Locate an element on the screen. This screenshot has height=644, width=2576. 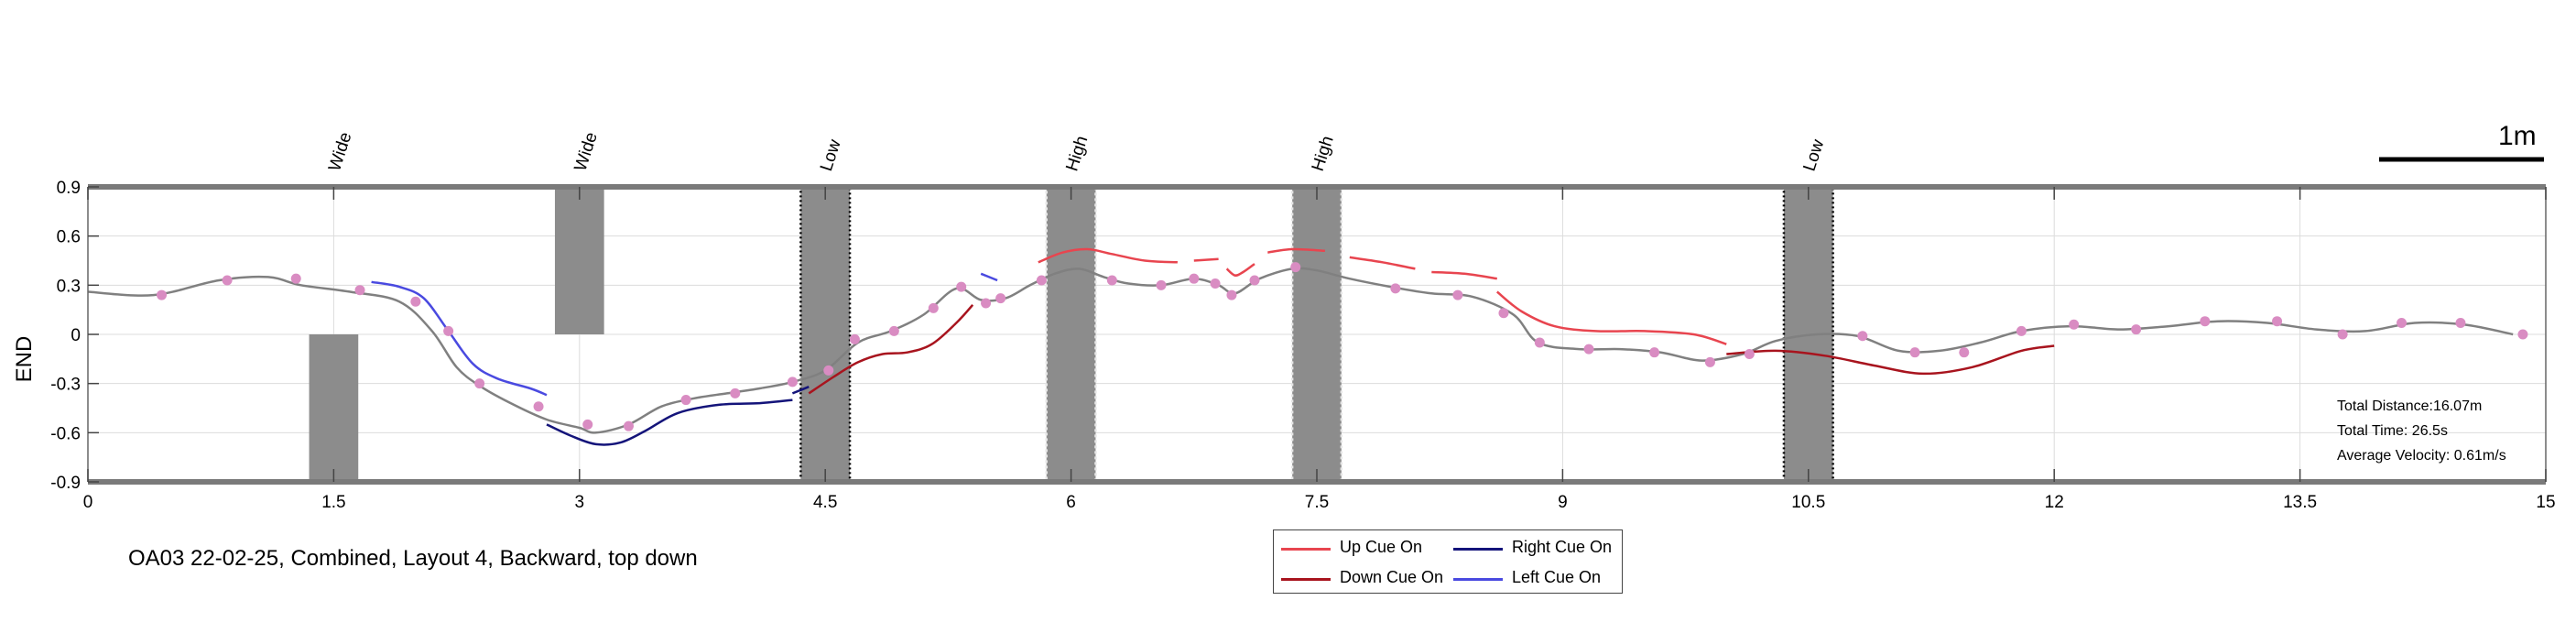
x-tick-label: 9 is located at coordinates (1563, 503).